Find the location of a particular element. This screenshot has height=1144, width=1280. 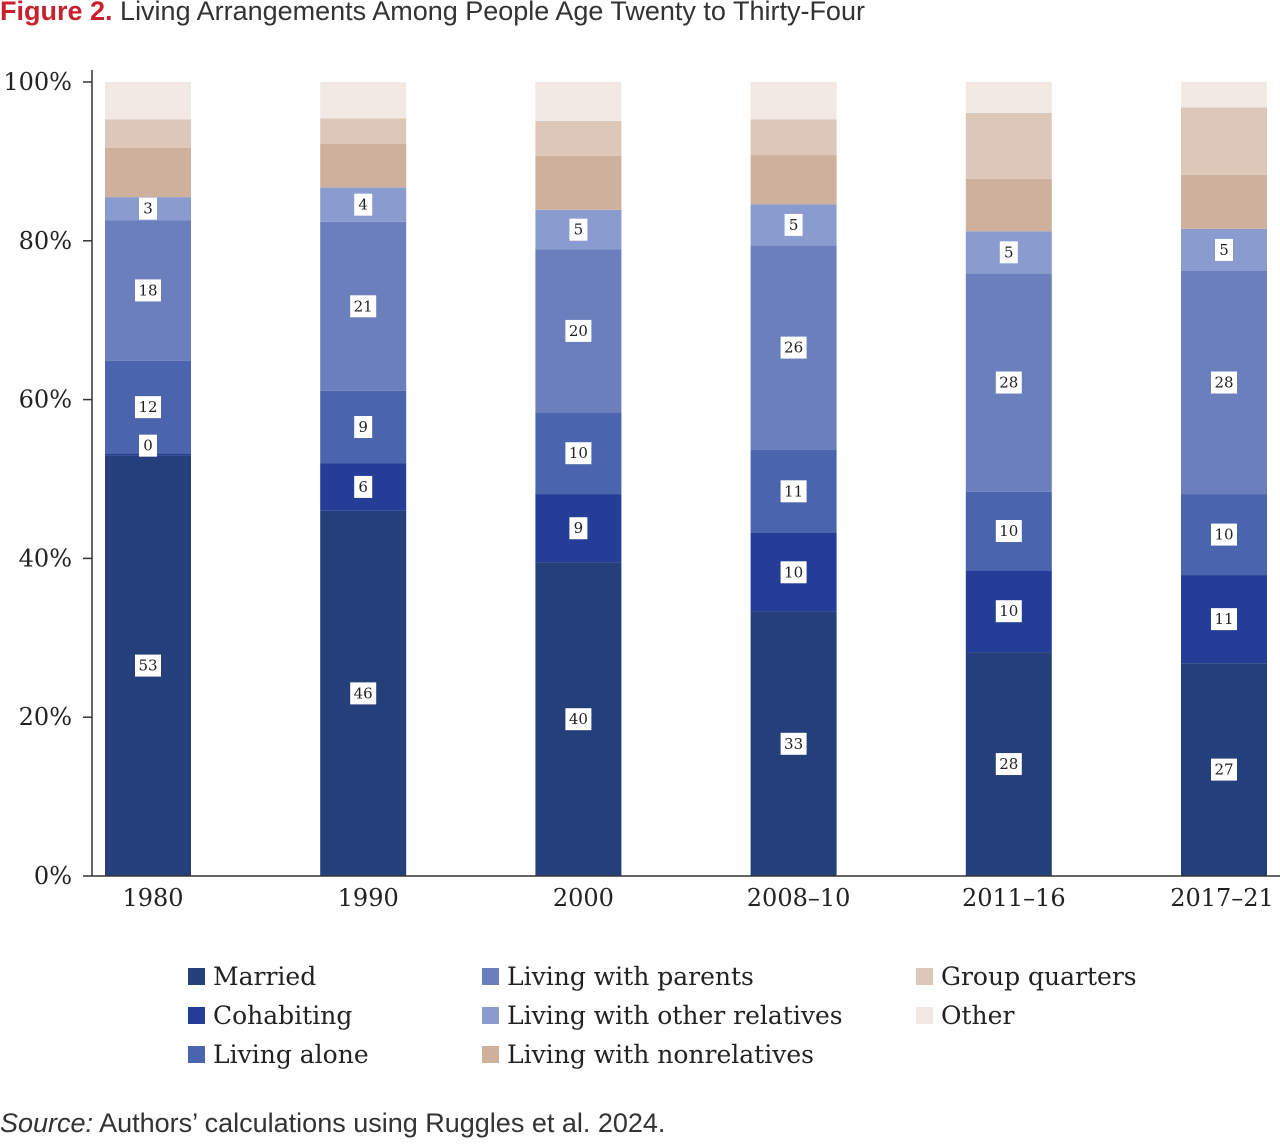

data-label: 11 is located at coordinates (1223, 619).